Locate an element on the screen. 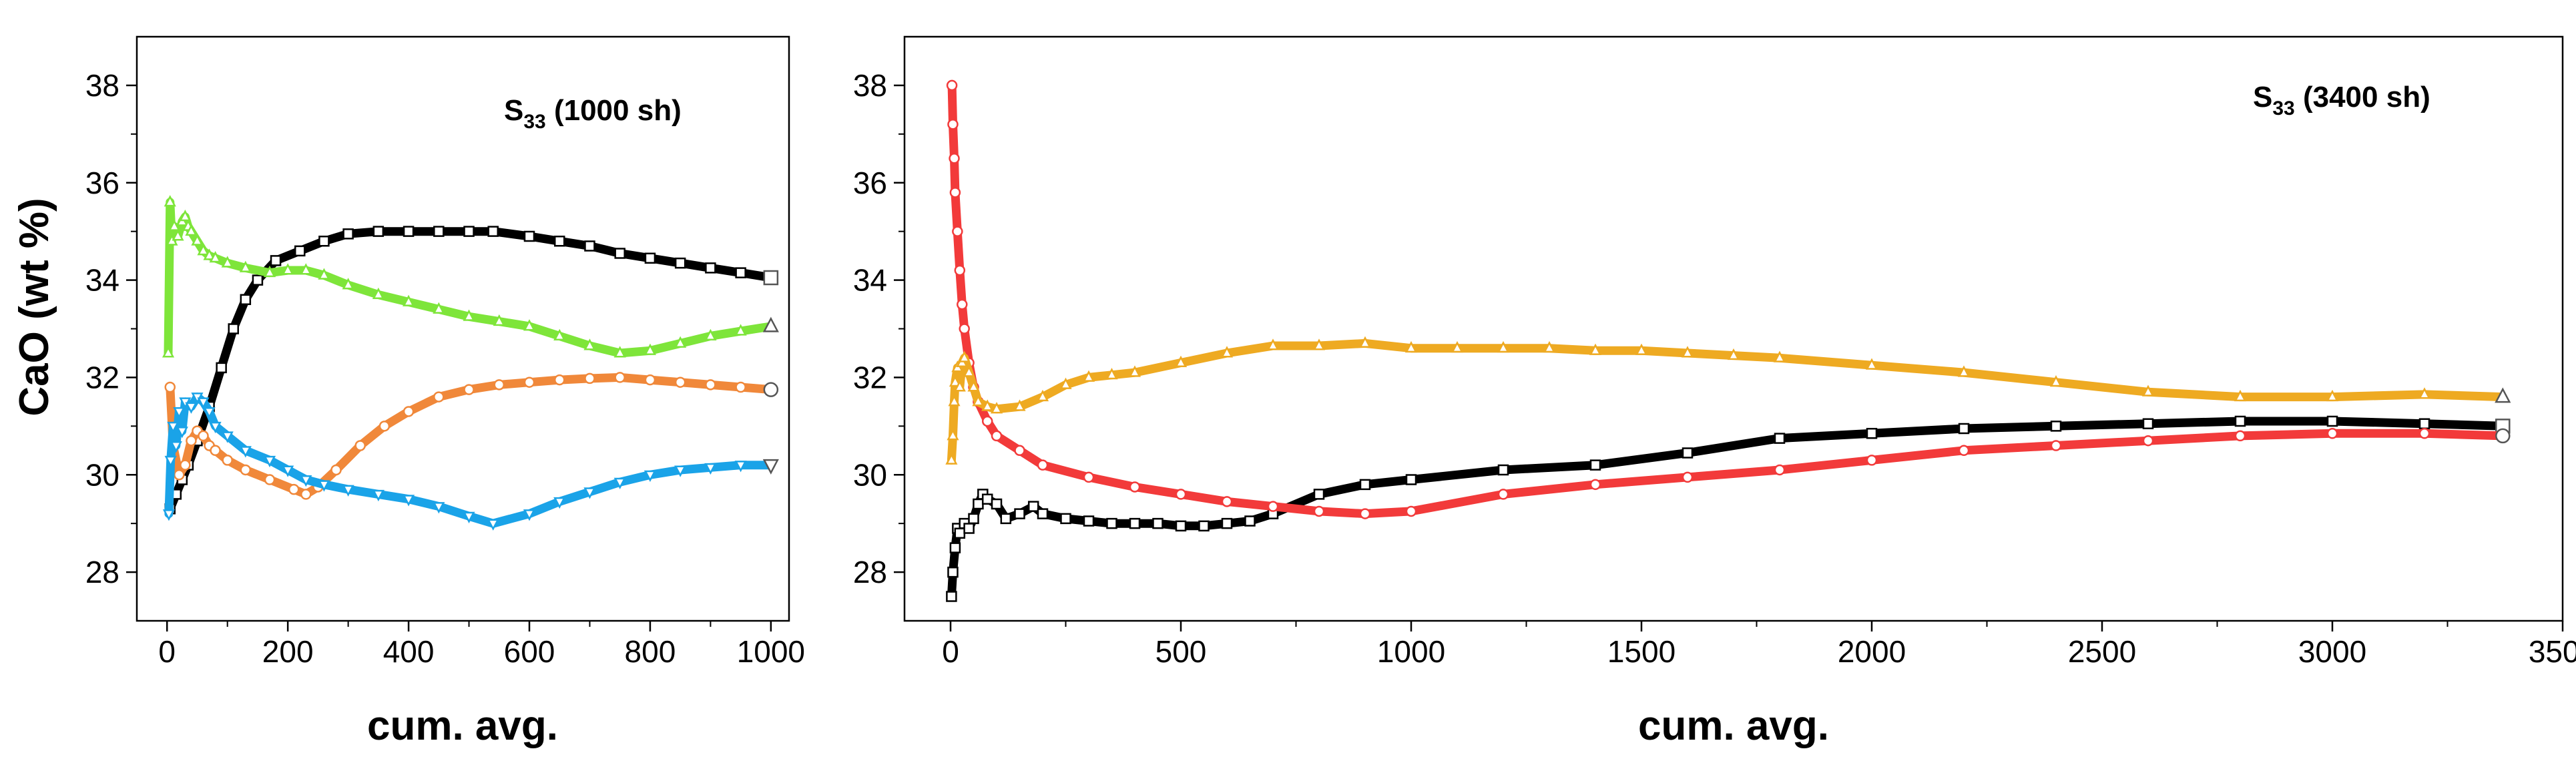 The height and width of the screenshot is (763, 2576). y-tick-label: 28 is located at coordinates (102, 572).